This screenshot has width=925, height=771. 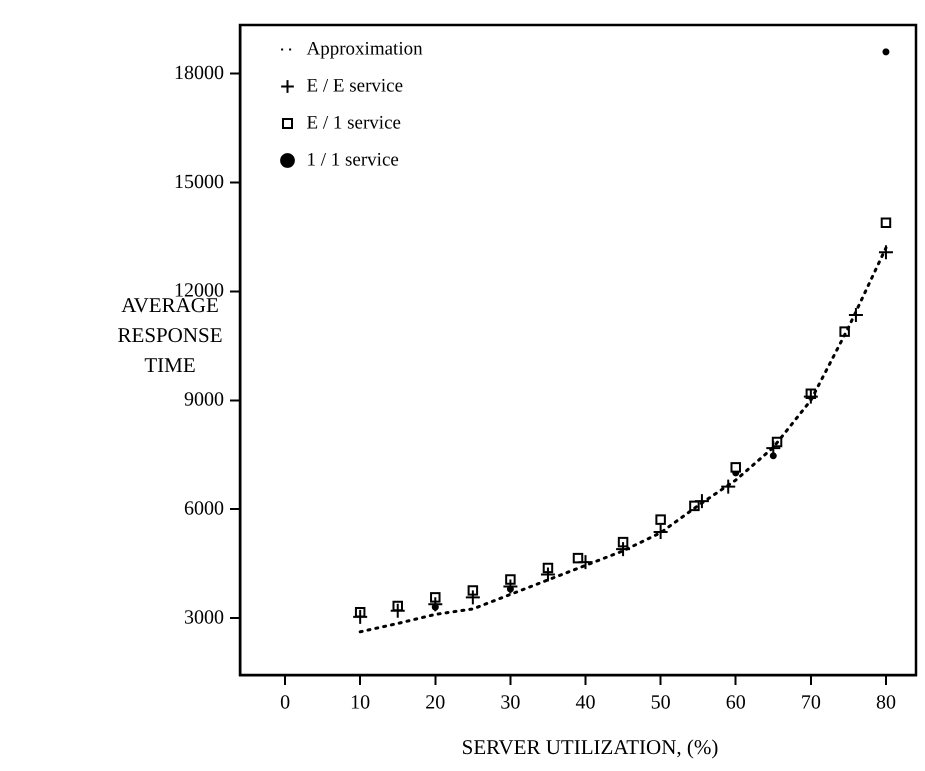 What do you see at coordinates (352, 159) in the screenshot?
I see `legend-label: 1 / 1 service` at bounding box center [352, 159].